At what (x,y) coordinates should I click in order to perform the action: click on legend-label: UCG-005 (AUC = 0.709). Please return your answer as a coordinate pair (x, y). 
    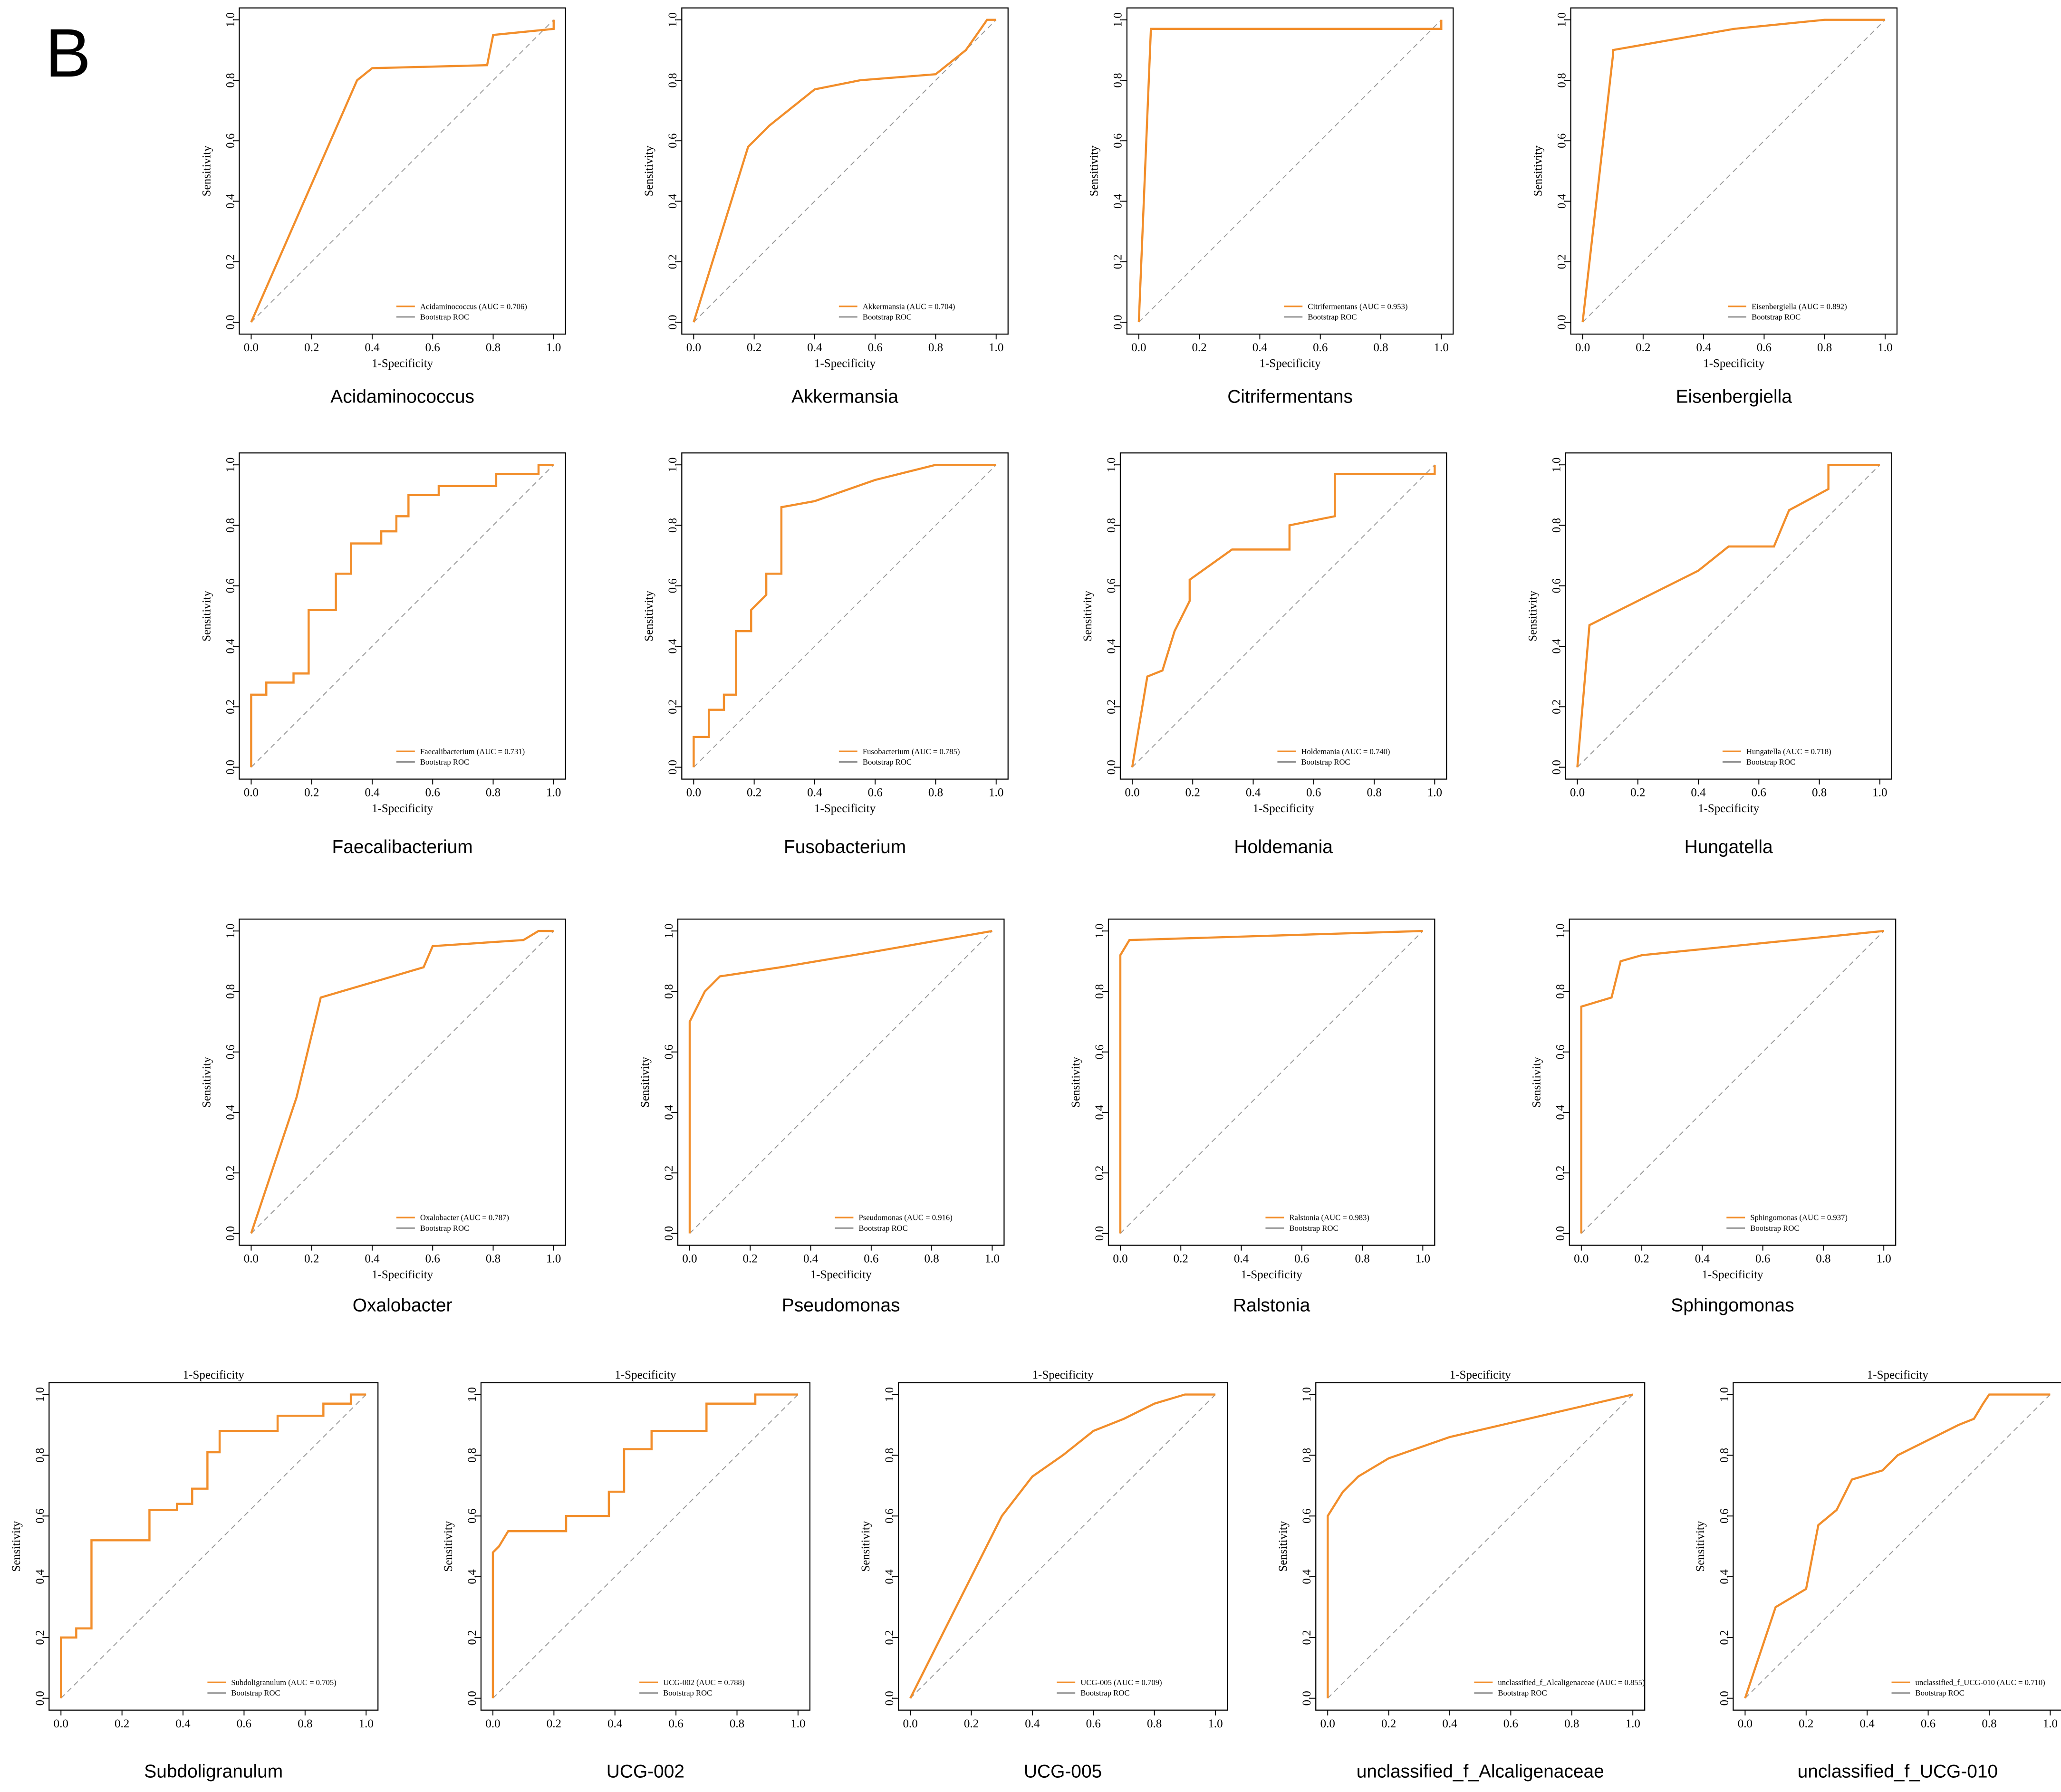
    Looking at the image, I should click on (1121, 1682).